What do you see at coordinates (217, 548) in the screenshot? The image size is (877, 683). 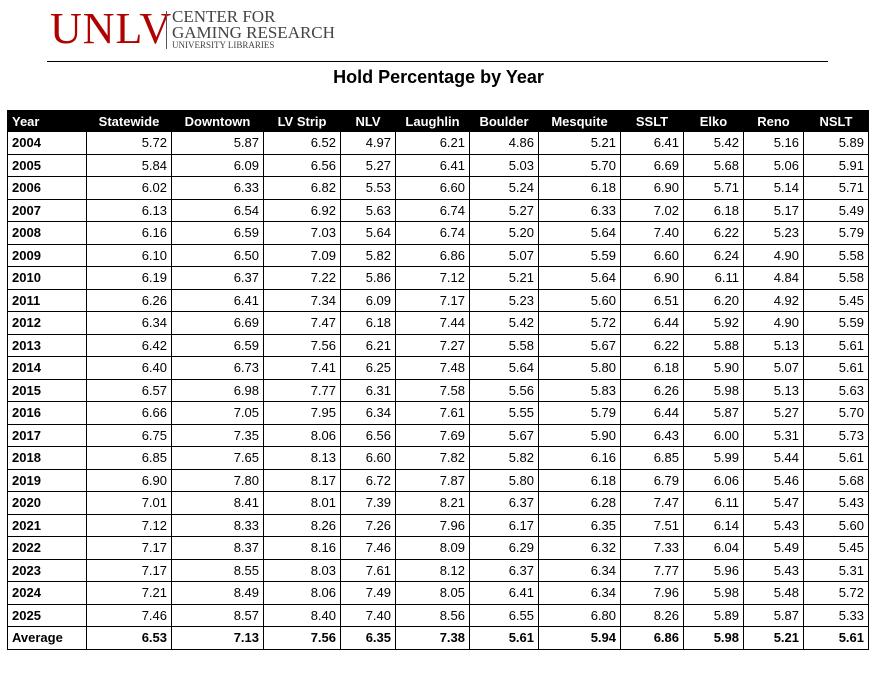 I see `table-cell: 8.37` at bounding box center [217, 548].